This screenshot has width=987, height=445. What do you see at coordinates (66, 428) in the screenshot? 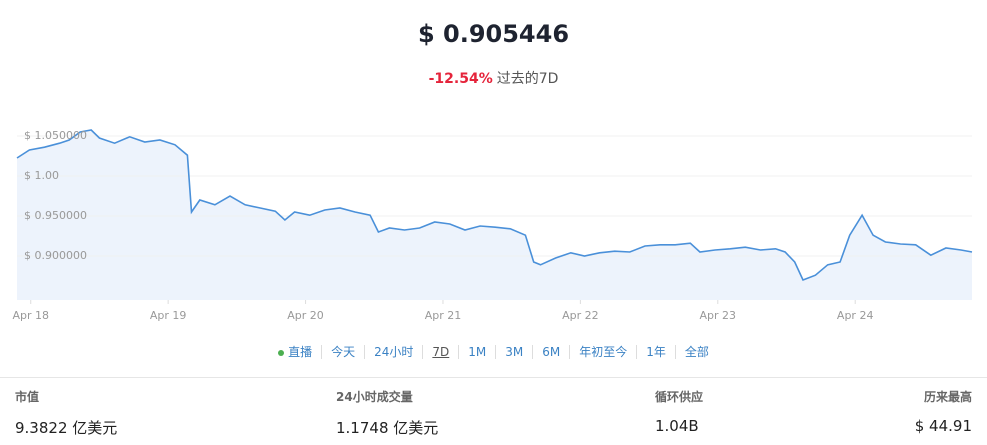
I see `stat-value: 9.3822 亿美元` at bounding box center [66, 428].